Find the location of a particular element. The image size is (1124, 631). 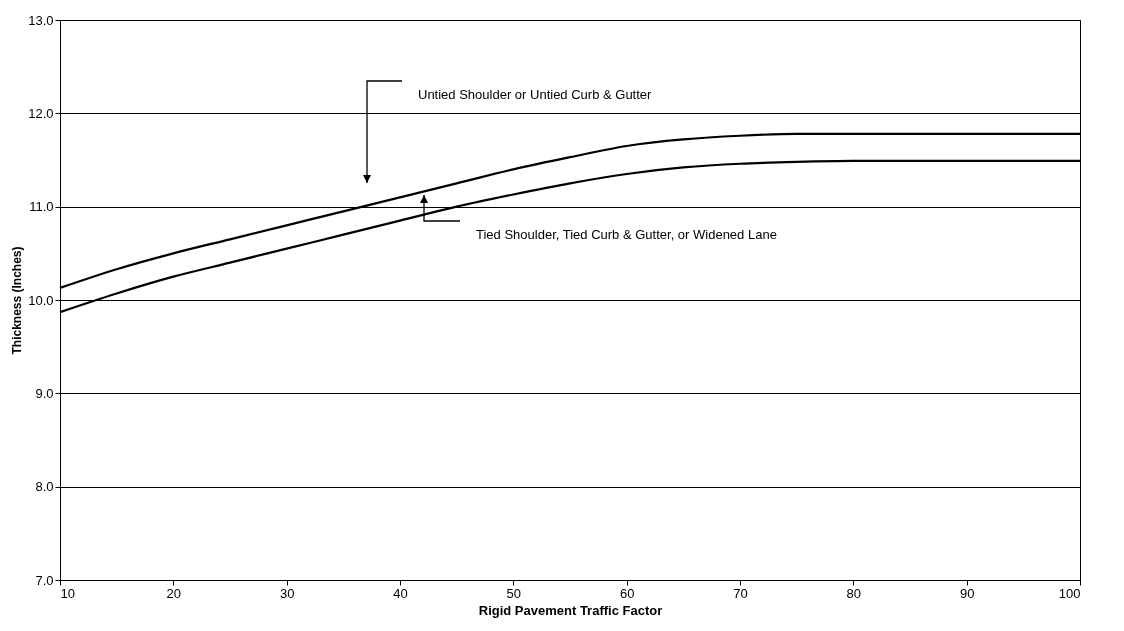

x-tick-label: 70 is located at coordinates (740, 593).